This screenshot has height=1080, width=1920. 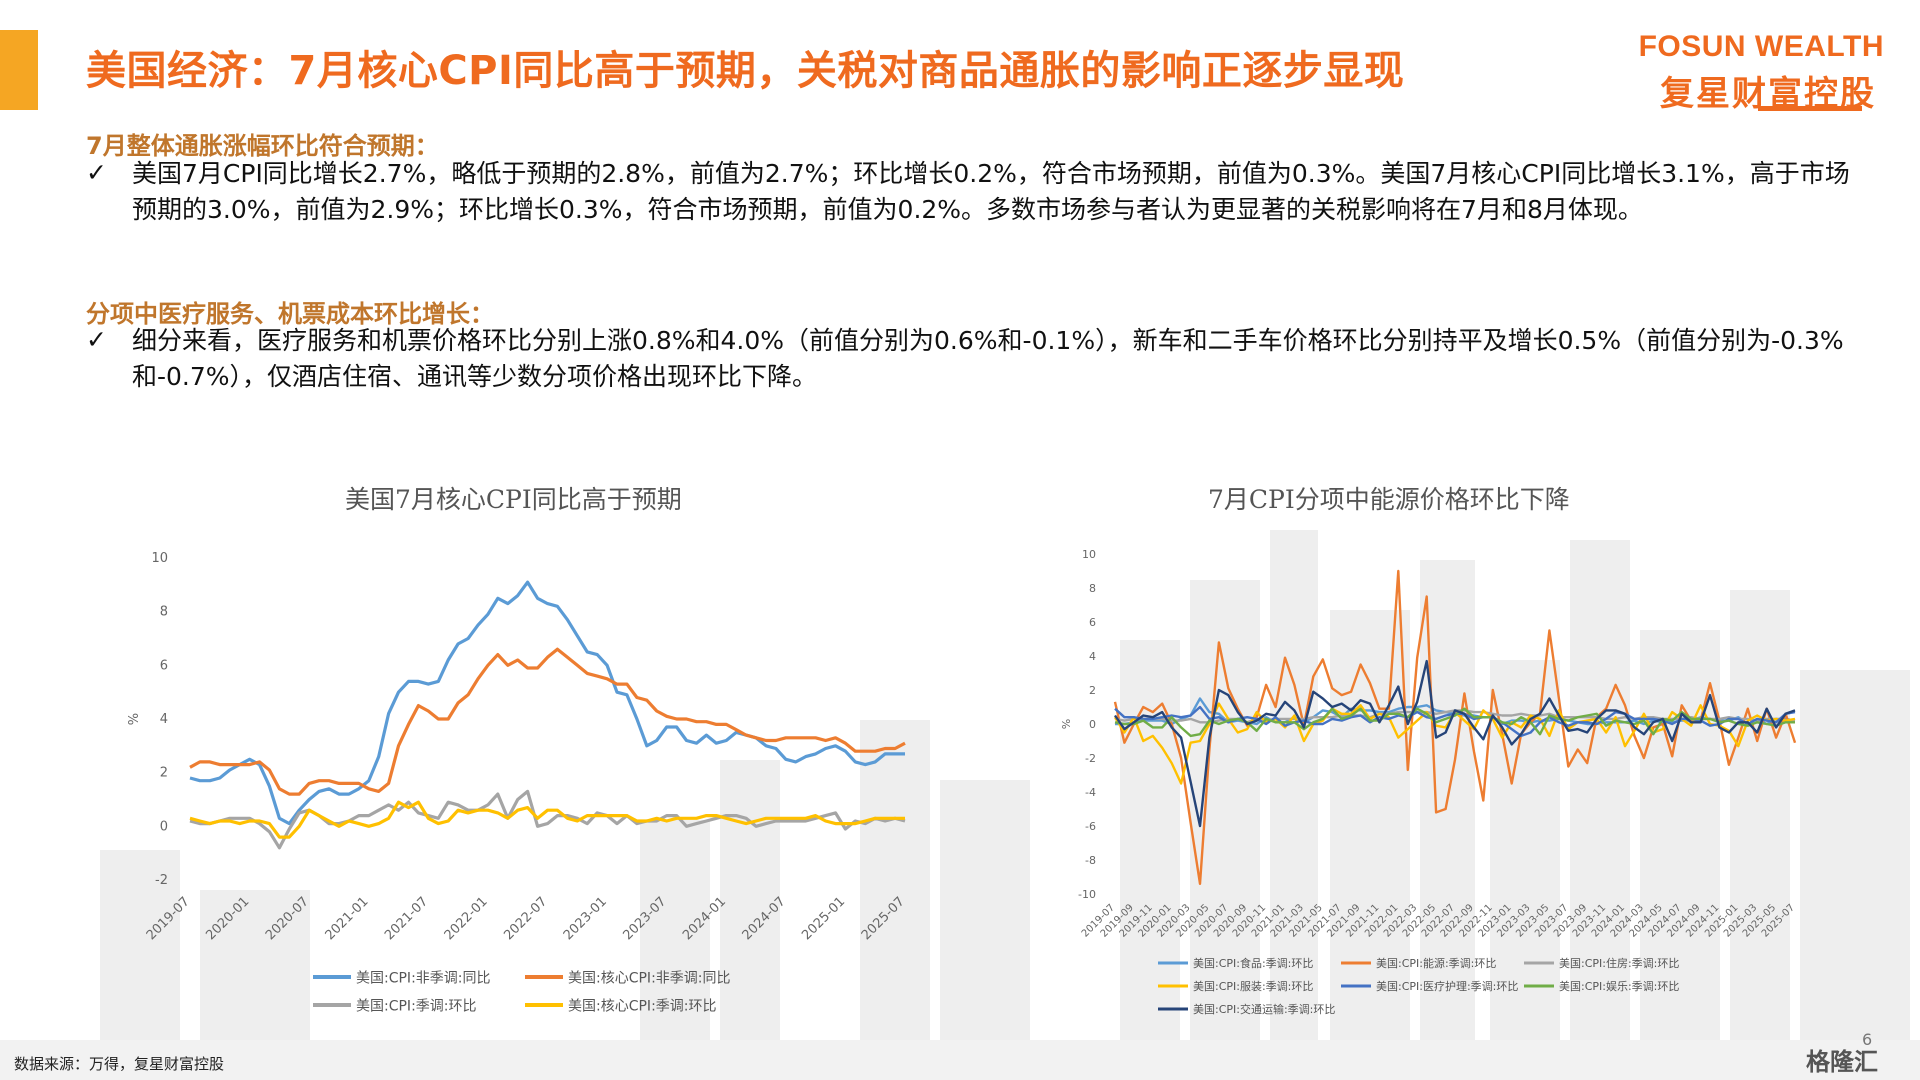 What do you see at coordinates (262, 146) in the screenshot?
I see `section-heading-overall-inflation: 7月整体通胀涨幅环比符合预期：` at bounding box center [262, 146].